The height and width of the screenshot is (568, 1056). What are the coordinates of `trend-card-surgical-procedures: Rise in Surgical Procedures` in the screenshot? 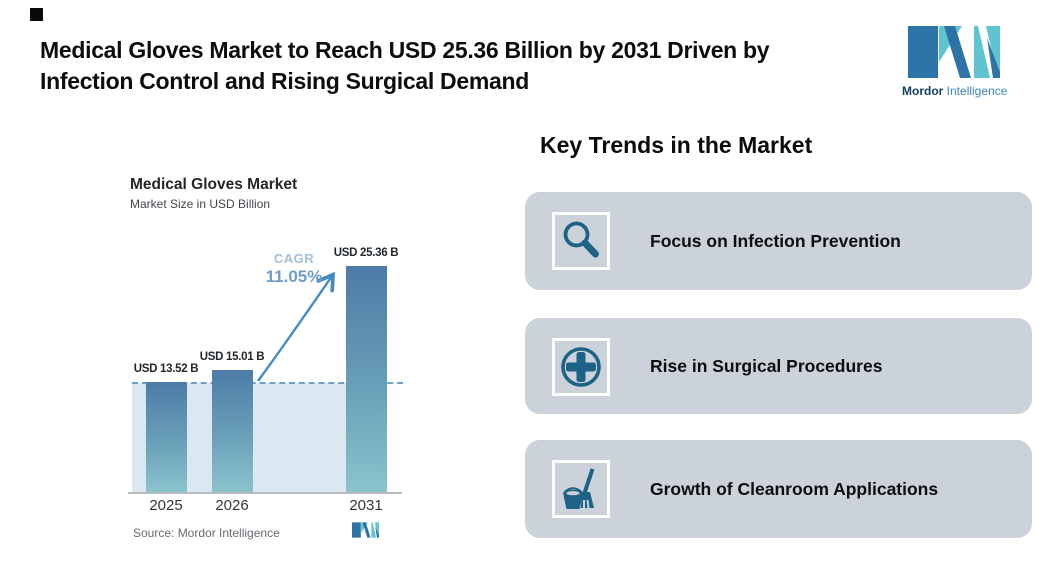 It's located at (778, 366).